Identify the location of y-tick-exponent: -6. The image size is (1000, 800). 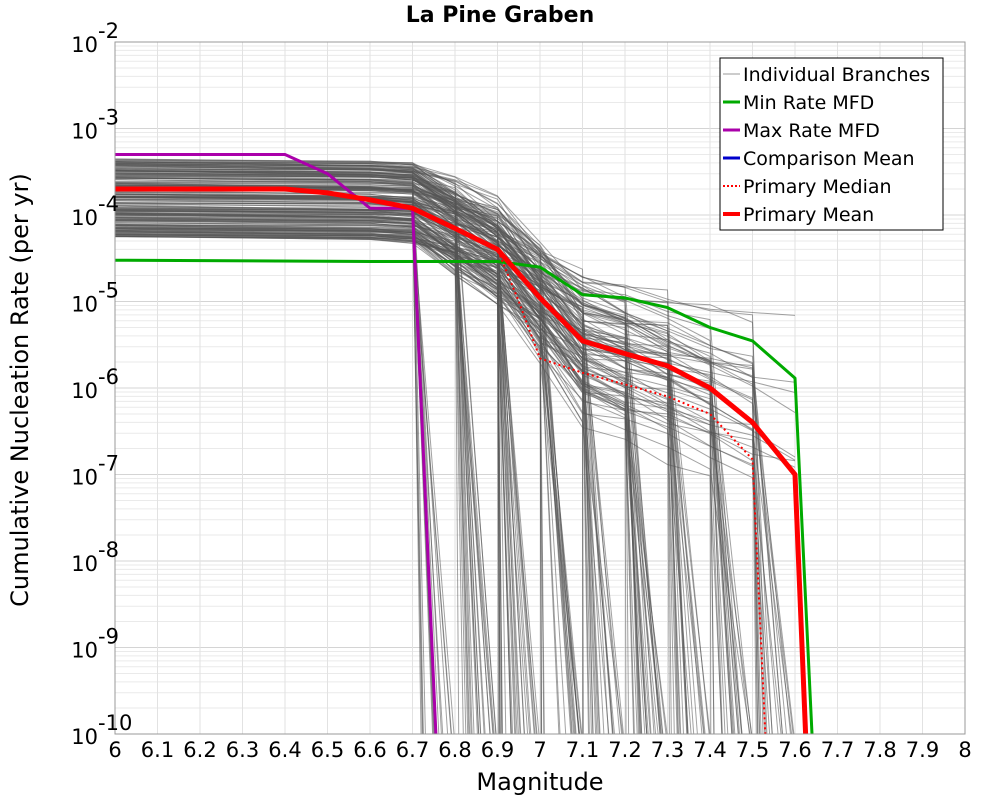
(108, 377).